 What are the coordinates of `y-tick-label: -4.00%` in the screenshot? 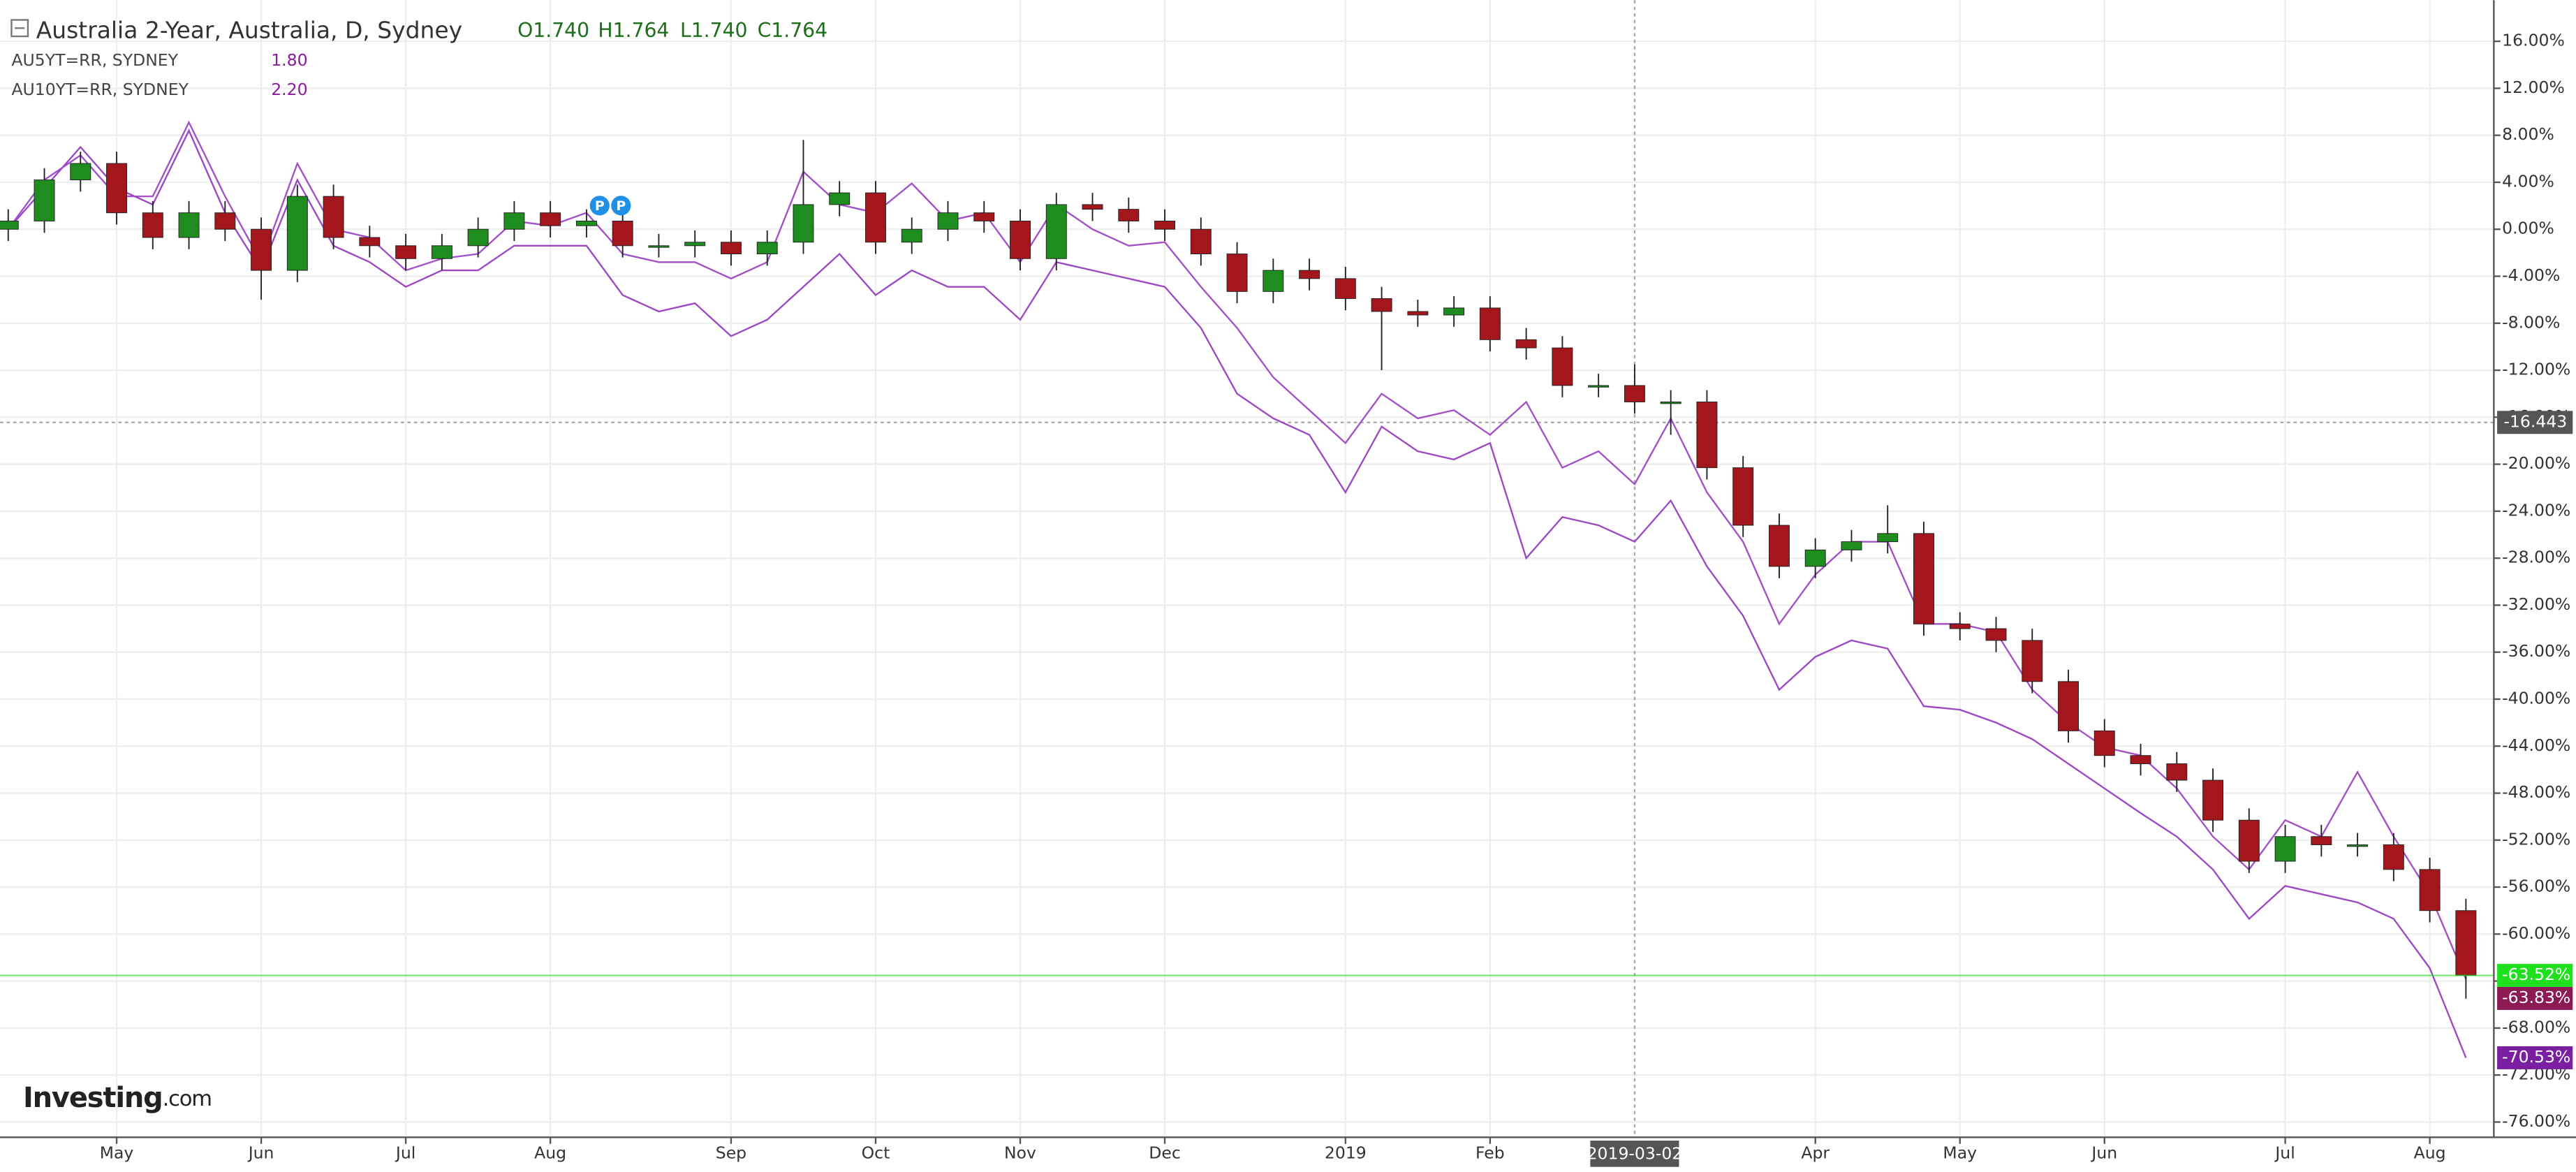 It's located at (2531, 275).